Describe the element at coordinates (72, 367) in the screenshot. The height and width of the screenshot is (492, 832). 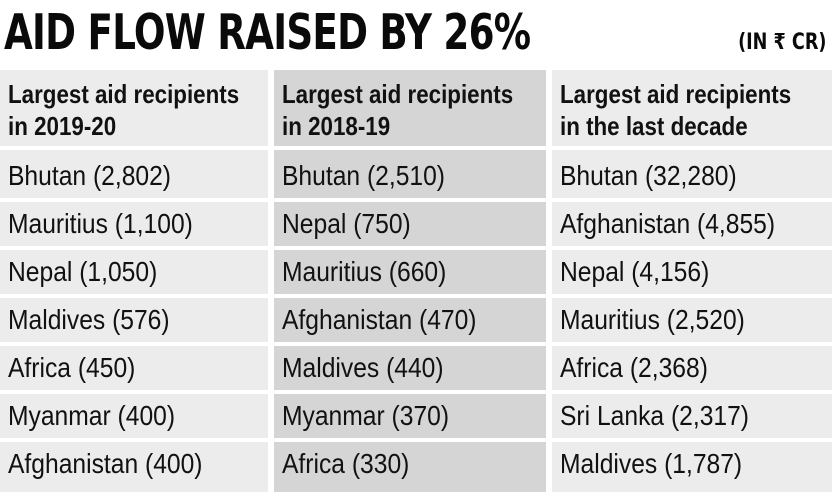
I see `table-cell: Africa (450)` at that location.